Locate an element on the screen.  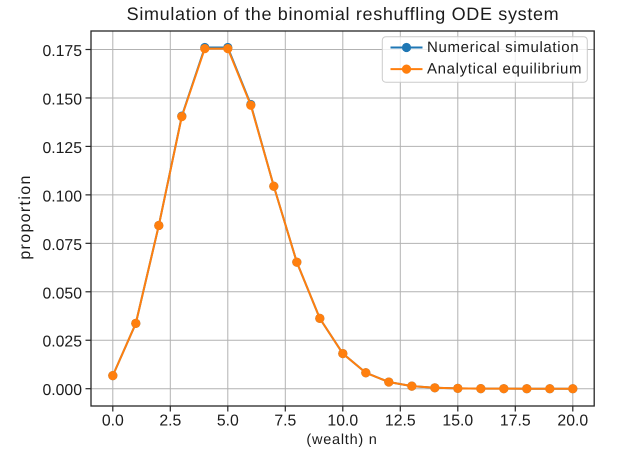
svg-text: 0.0 is located at coordinates (113, 421).